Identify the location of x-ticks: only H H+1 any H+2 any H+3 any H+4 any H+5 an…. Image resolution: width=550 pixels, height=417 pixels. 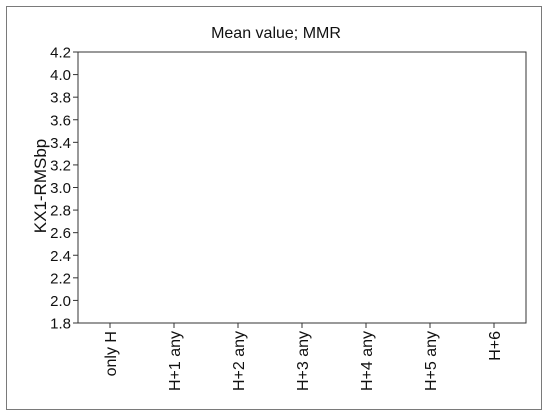
(303, 357).